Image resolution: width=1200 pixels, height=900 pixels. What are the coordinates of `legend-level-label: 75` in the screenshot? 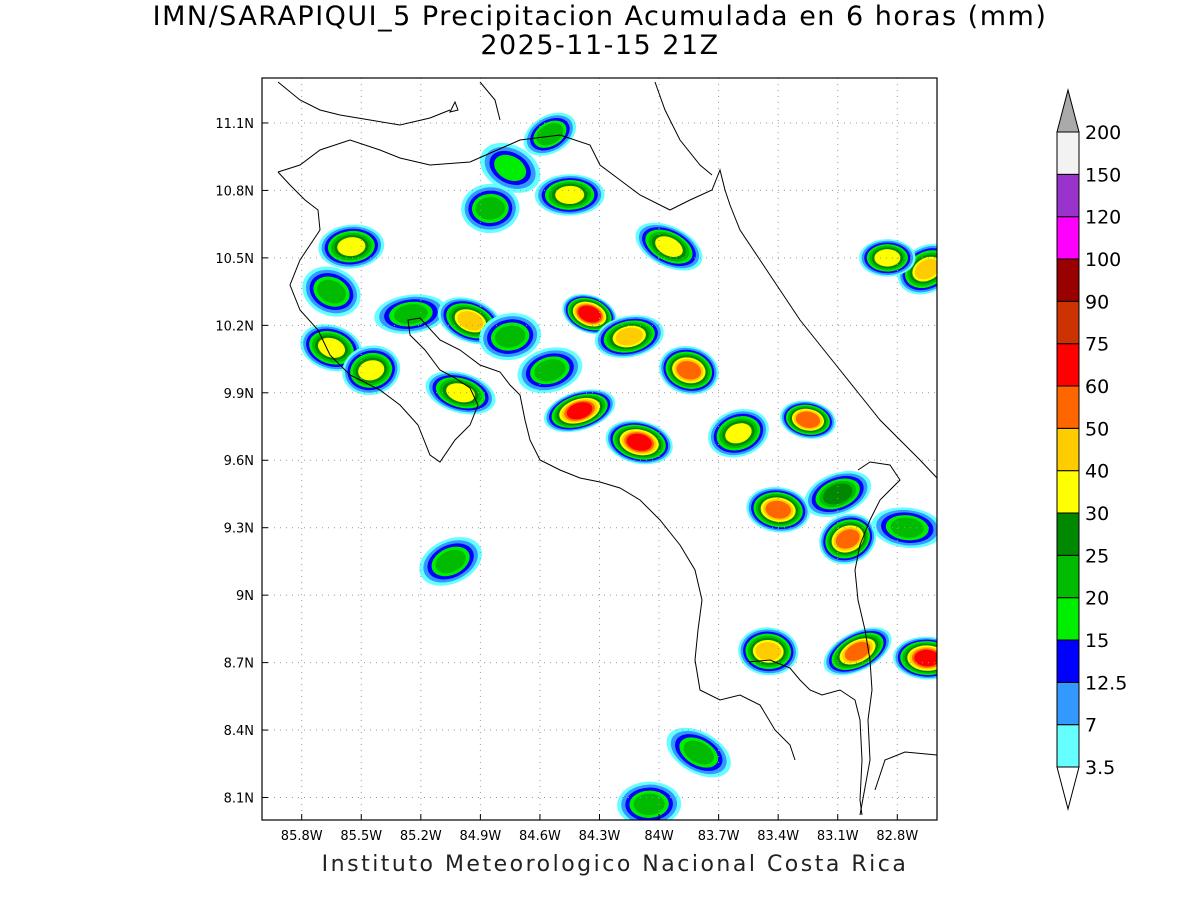 It's located at (1097, 345).